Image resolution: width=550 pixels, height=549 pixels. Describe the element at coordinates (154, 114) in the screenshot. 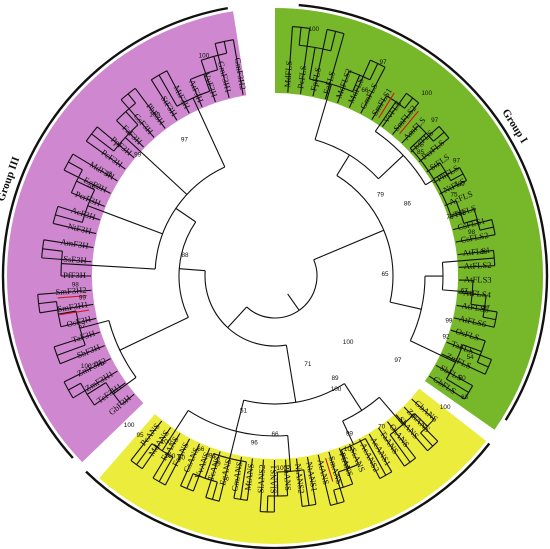

I see `bootstrap-45: 100` at that location.